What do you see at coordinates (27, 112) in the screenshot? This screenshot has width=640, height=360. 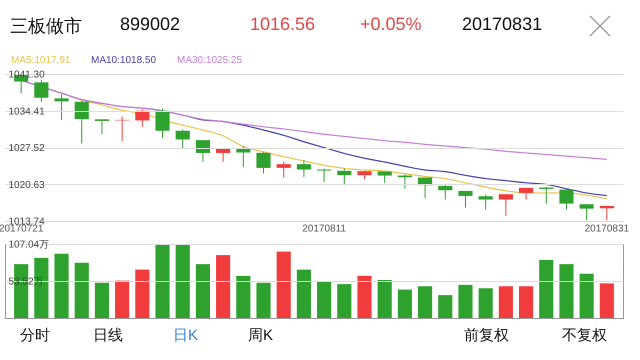 I see `y-tick-label: 1034.41` at bounding box center [27, 112].